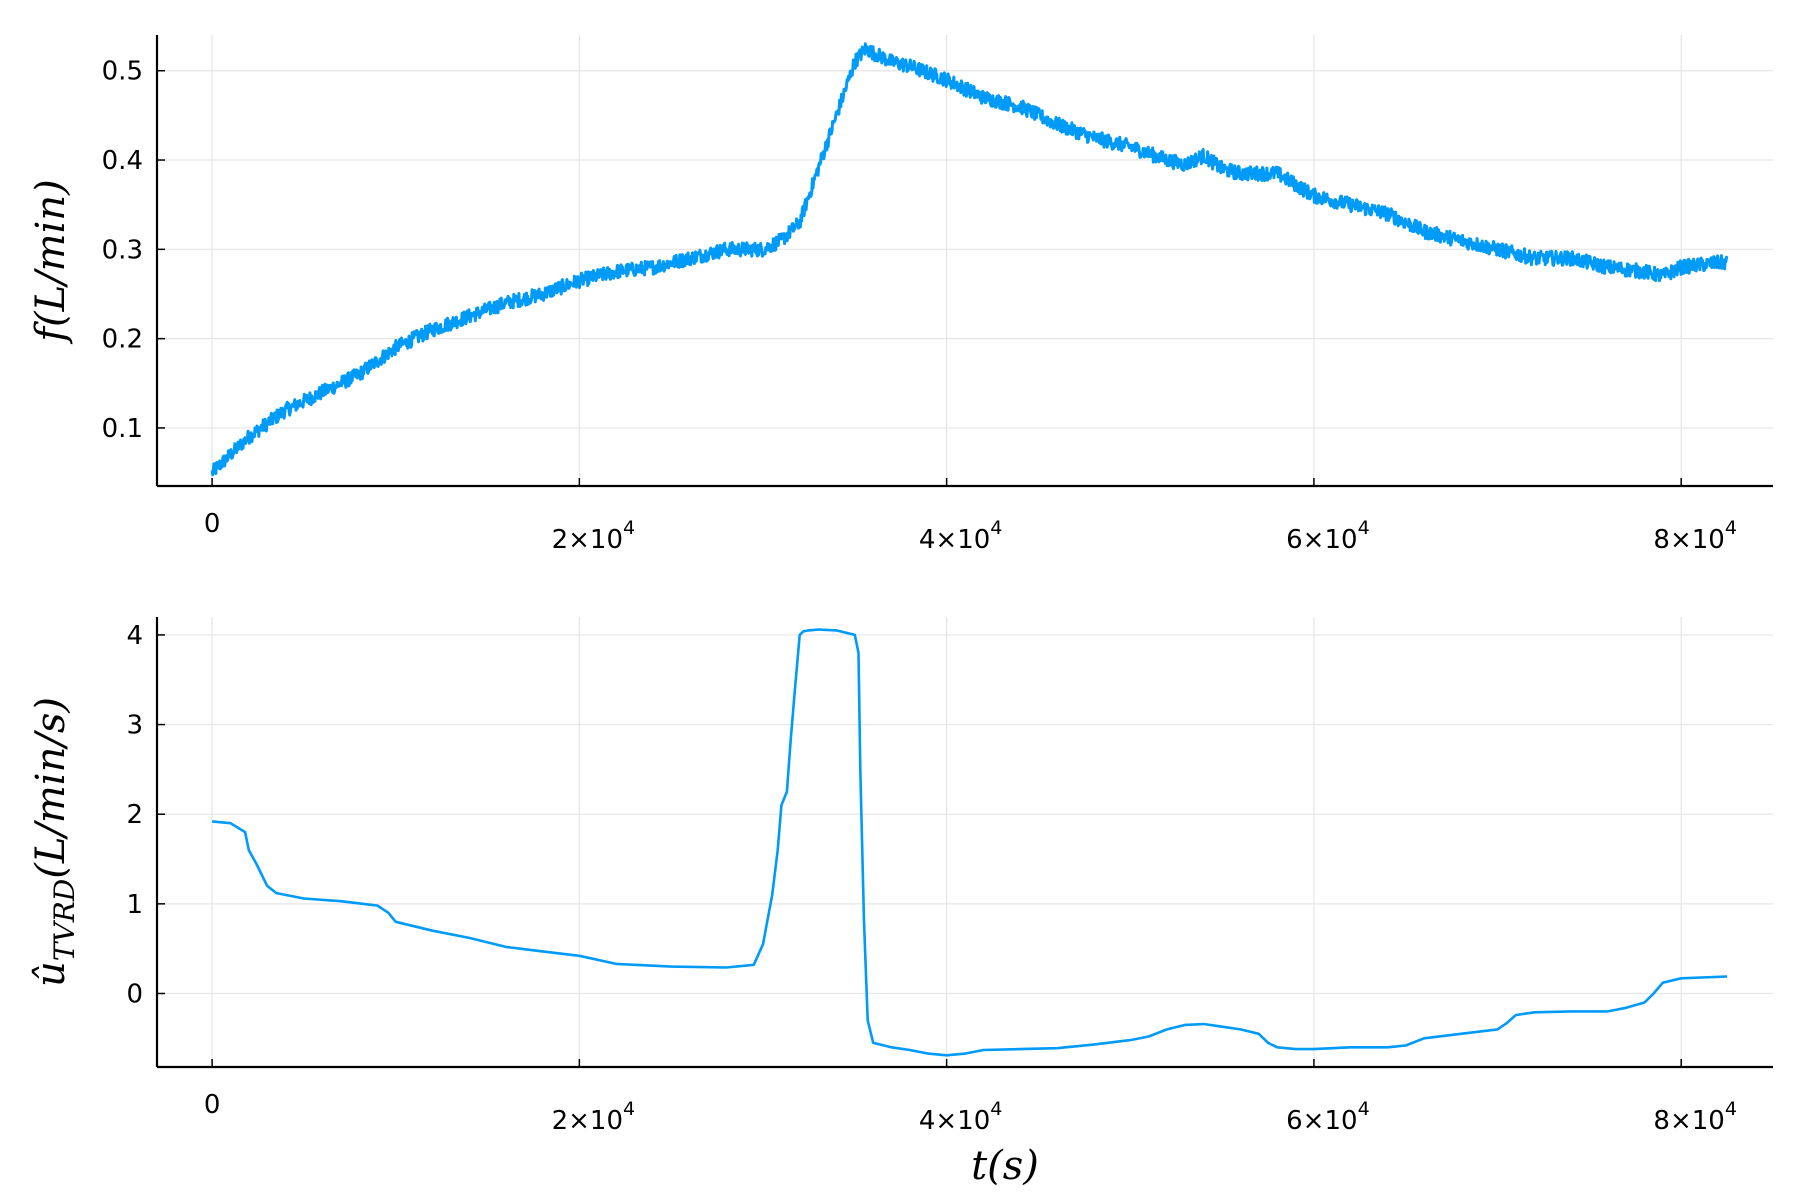 The width and height of the screenshot is (1800, 1200). Describe the element at coordinates (134, 726) in the screenshot. I see `y-tick-label: 3` at that location.